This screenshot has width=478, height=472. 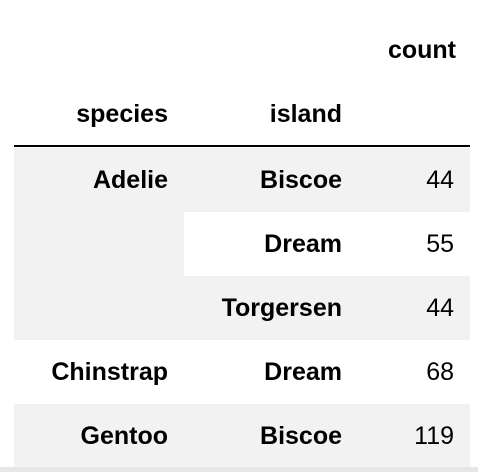 I want to click on output-bottom-border, so click(x=239, y=469).